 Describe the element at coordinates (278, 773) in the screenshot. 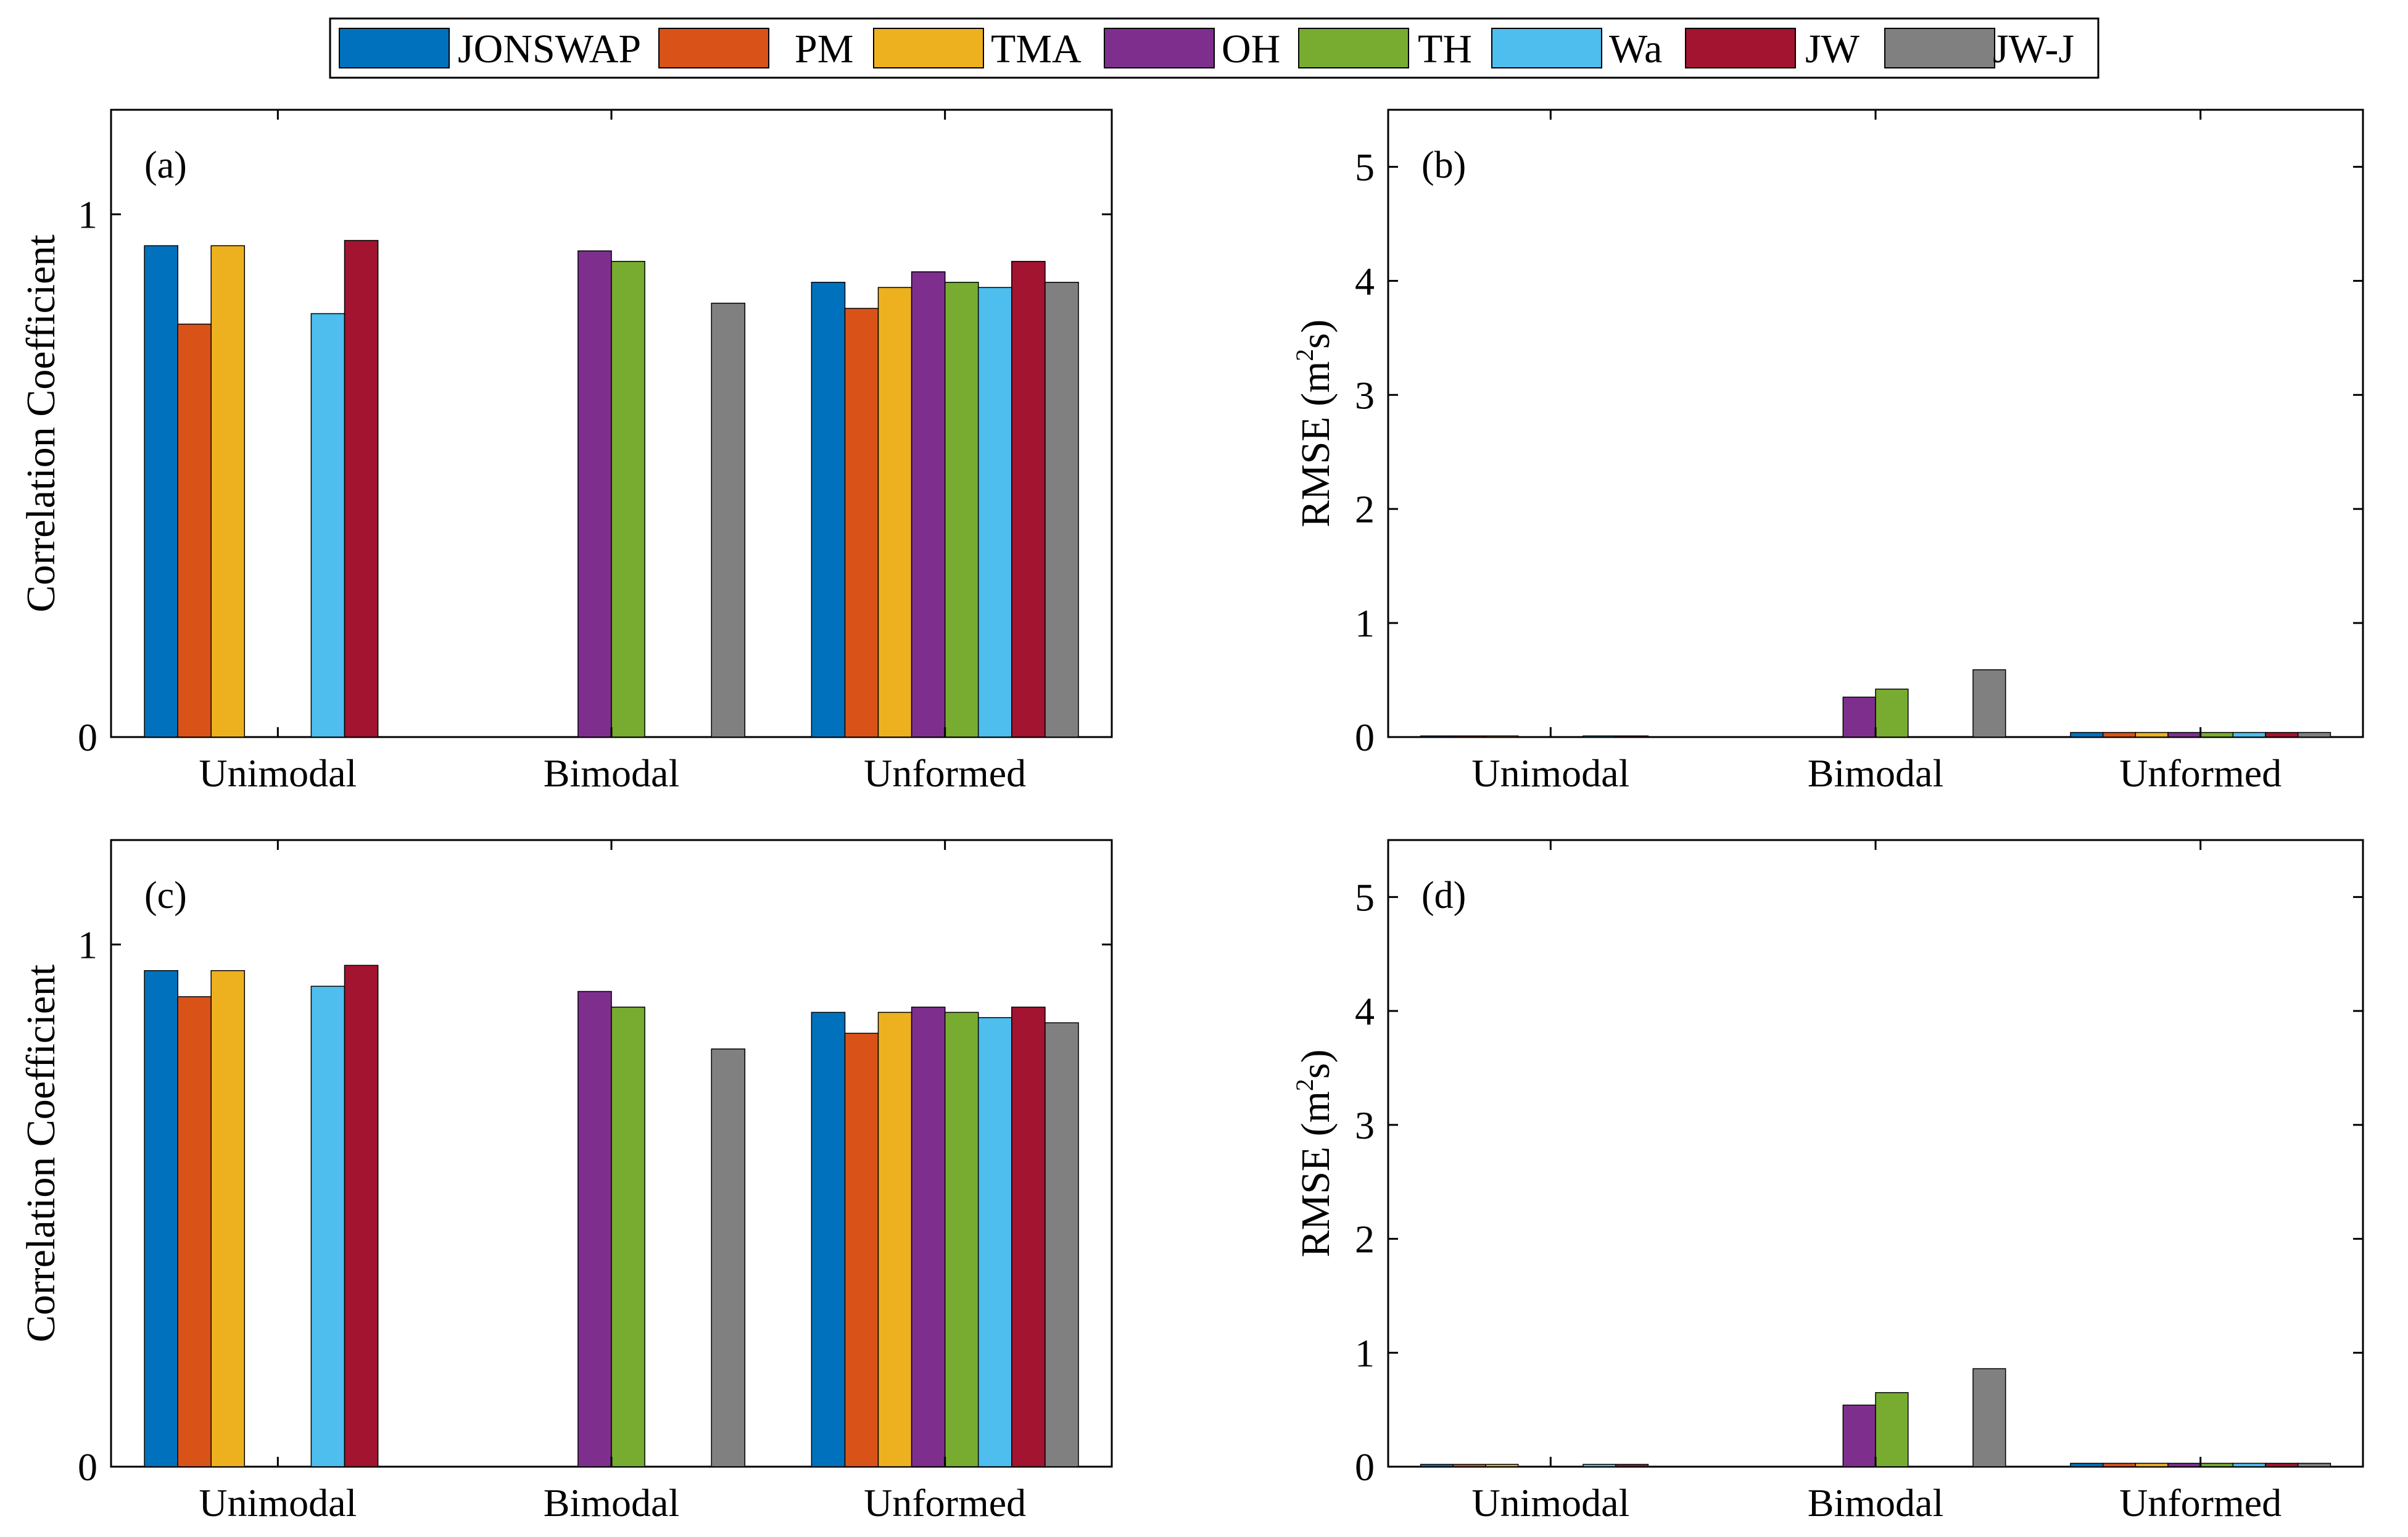

I see `x-tick-label-unimodal: Unimodal` at that location.